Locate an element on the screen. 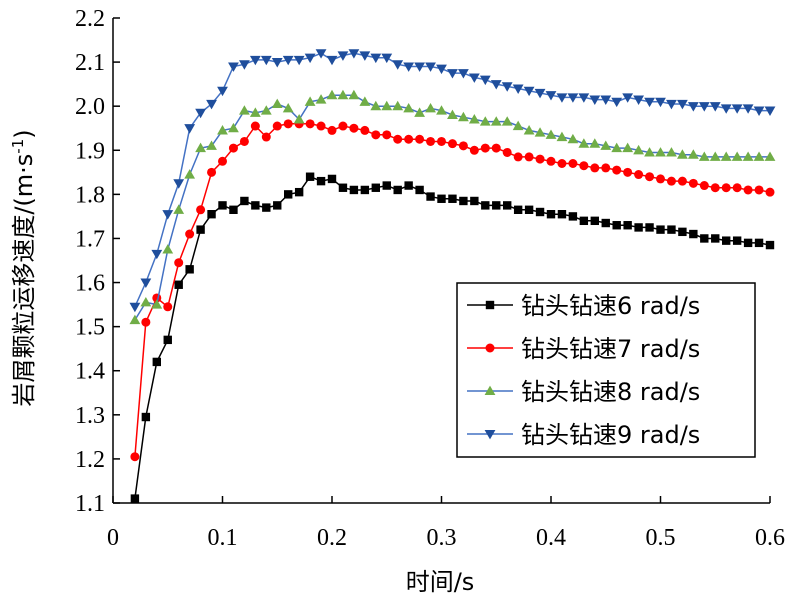 The width and height of the screenshot is (792, 604). x-tick-label: 0.6 is located at coordinates (770, 538).